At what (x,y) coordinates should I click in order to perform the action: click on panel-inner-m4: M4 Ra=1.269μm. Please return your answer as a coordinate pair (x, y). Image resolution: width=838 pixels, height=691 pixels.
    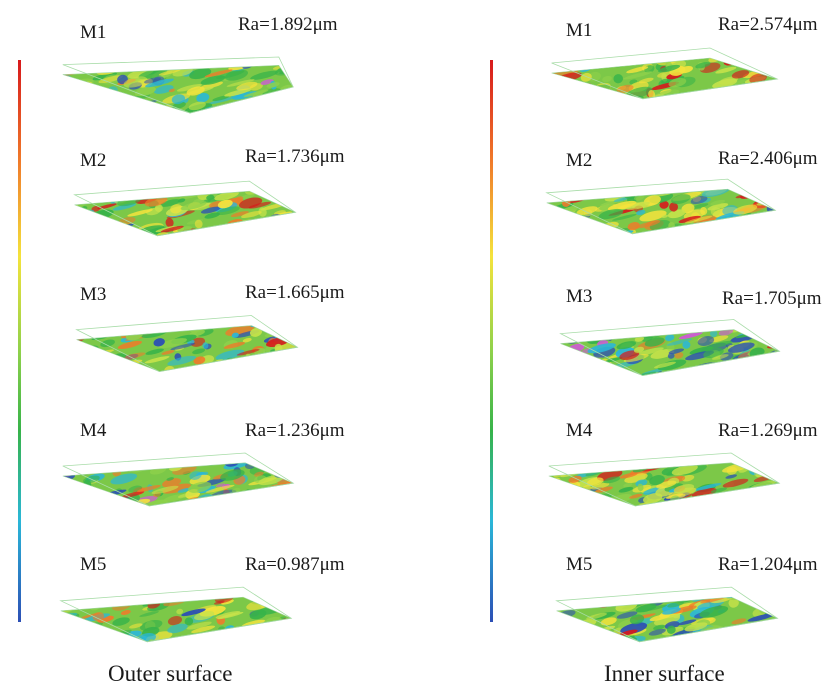
    Looking at the image, I should click on (633, 445).